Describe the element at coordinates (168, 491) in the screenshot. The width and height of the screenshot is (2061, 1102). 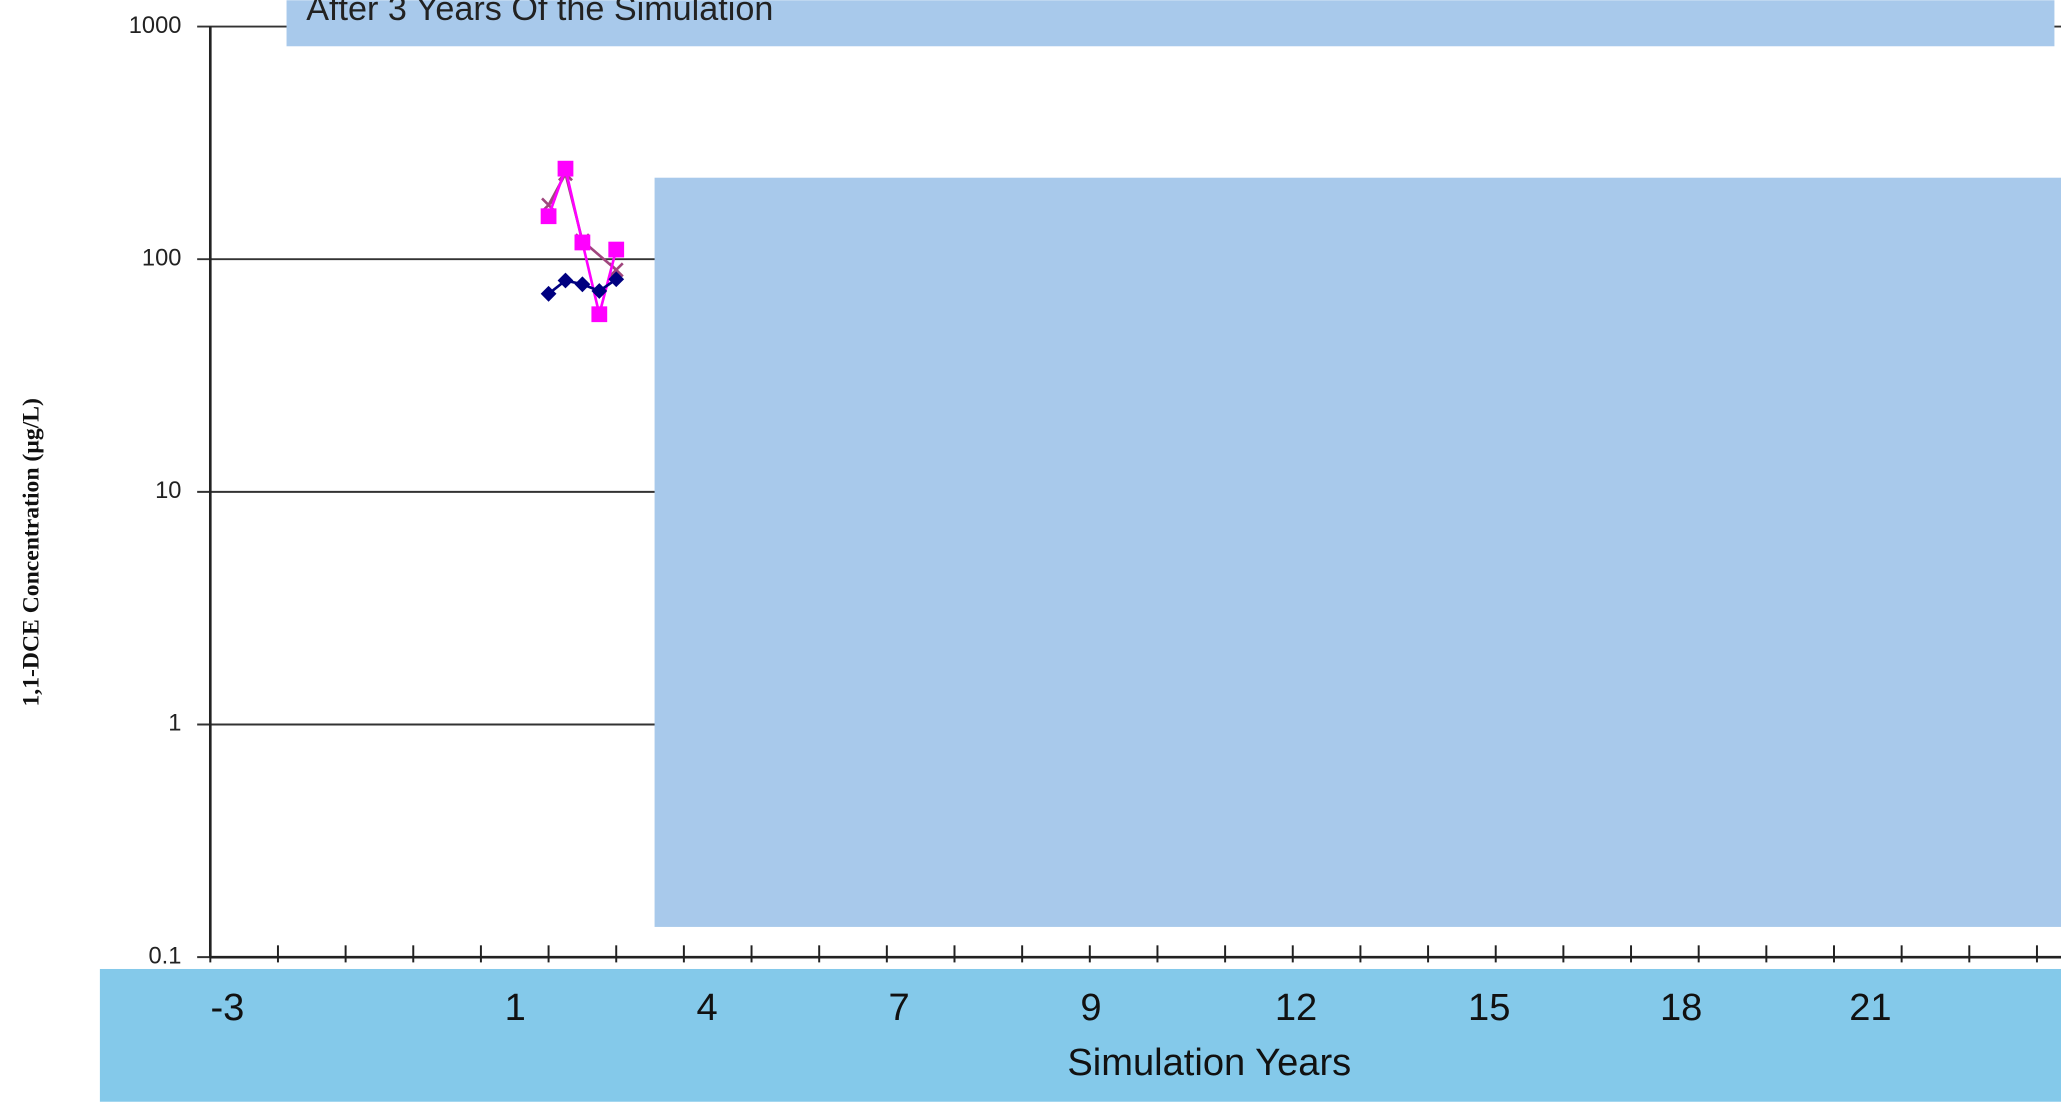
I see `y-tick-label: 10` at that location.